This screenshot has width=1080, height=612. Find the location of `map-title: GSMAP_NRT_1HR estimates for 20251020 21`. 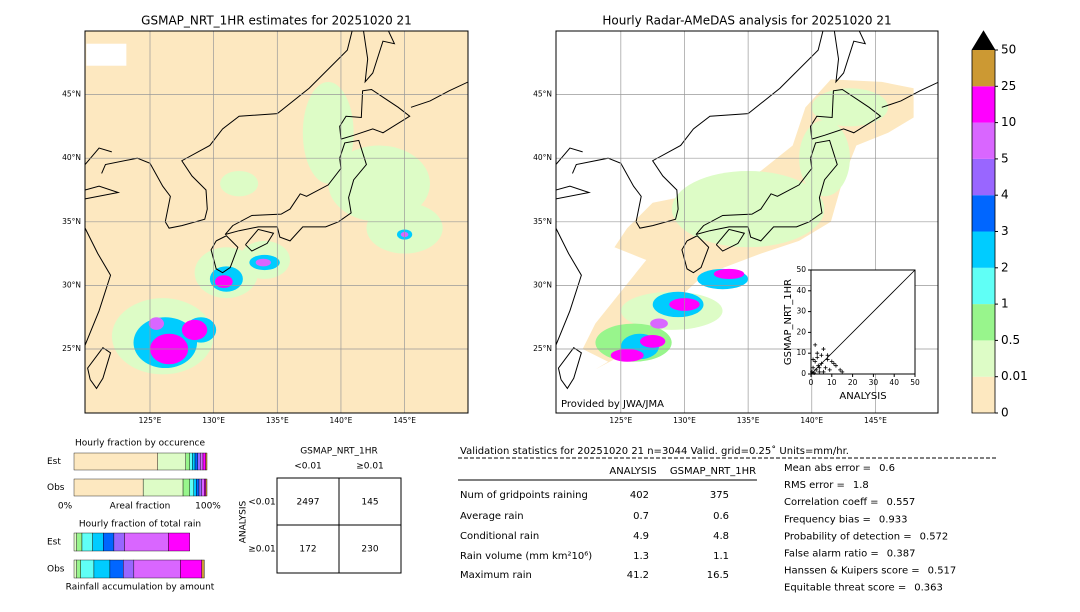

map-title: GSMAP_NRT_1HR estimates for 20251020 21 is located at coordinates (276, 21).